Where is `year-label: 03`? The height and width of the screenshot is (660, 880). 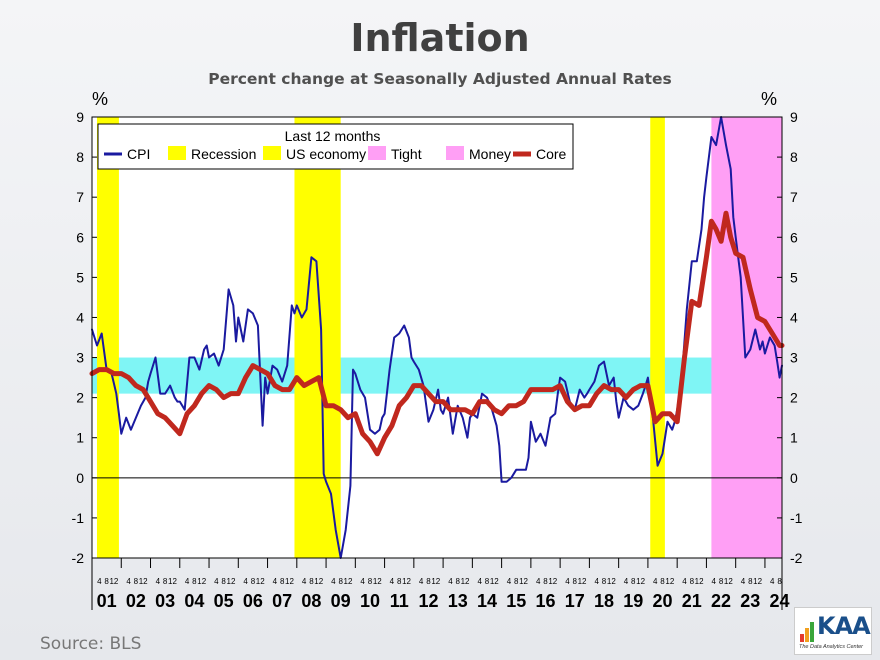 year-label: 03 is located at coordinates (165, 600).